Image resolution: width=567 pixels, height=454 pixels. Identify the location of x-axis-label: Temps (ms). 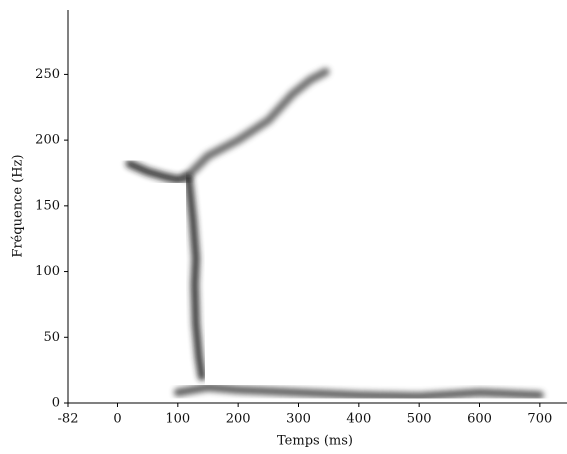
(315, 441).